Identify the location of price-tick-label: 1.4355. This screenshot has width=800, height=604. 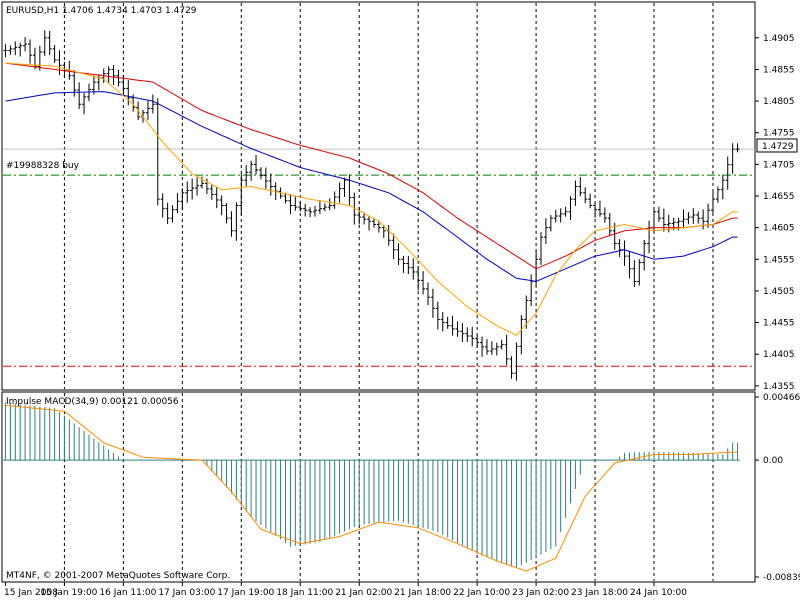
(779, 387).